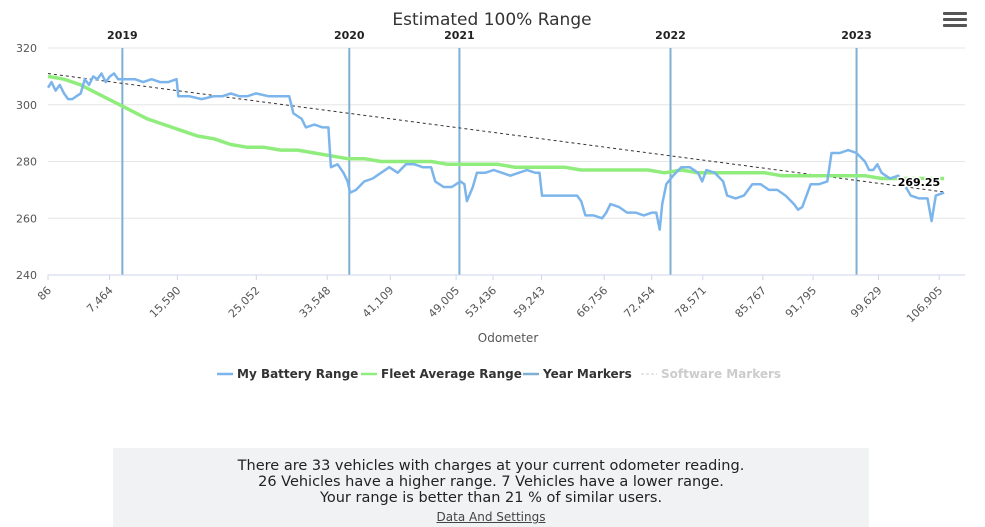 The image size is (985, 527). I want to click on end-value-label: 269.25, so click(919, 182).